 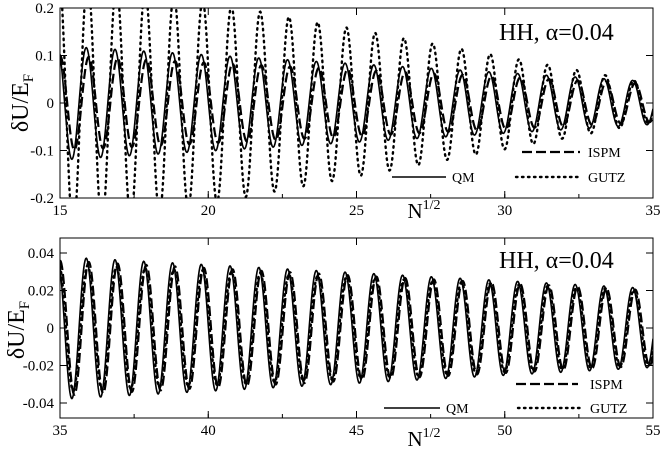 I want to click on bottom-legend-gutz-label: GUTZ, so click(x=608, y=409).